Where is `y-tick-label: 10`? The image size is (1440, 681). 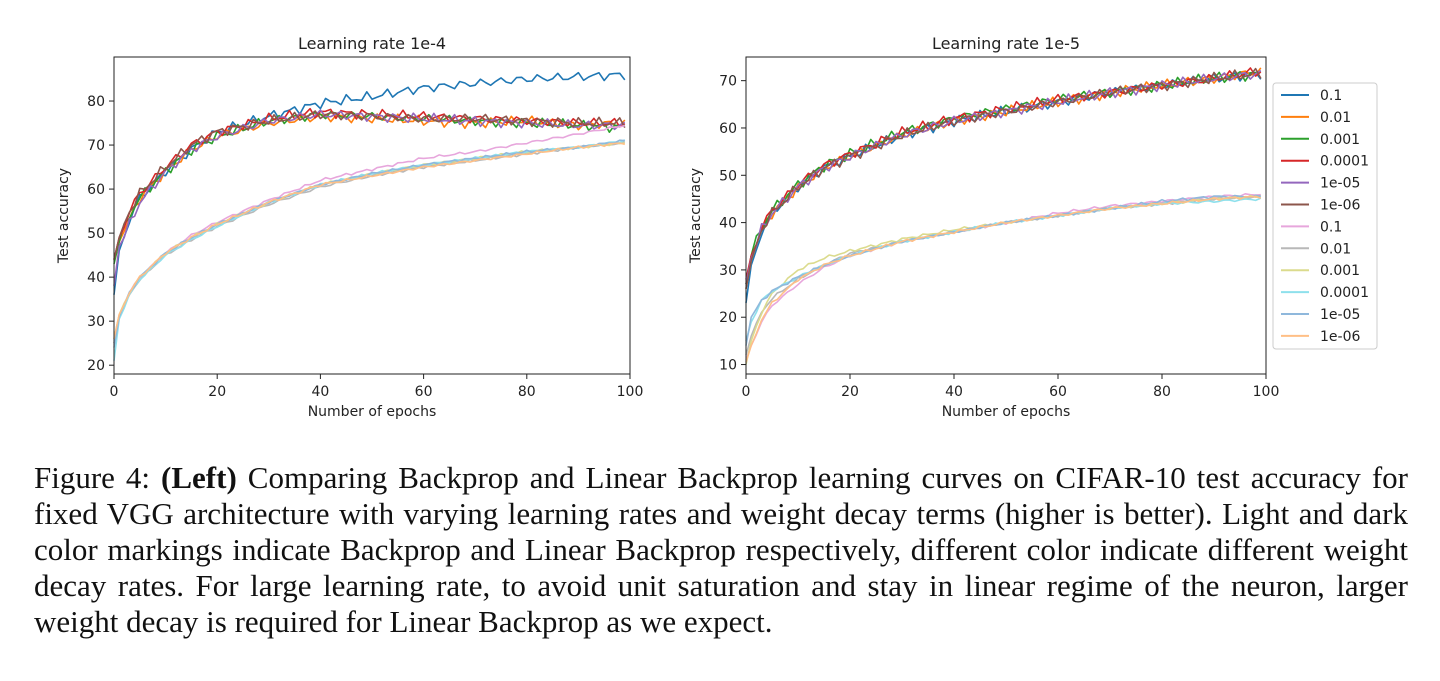 y-tick-label: 10 is located at coordinates (728, 366).